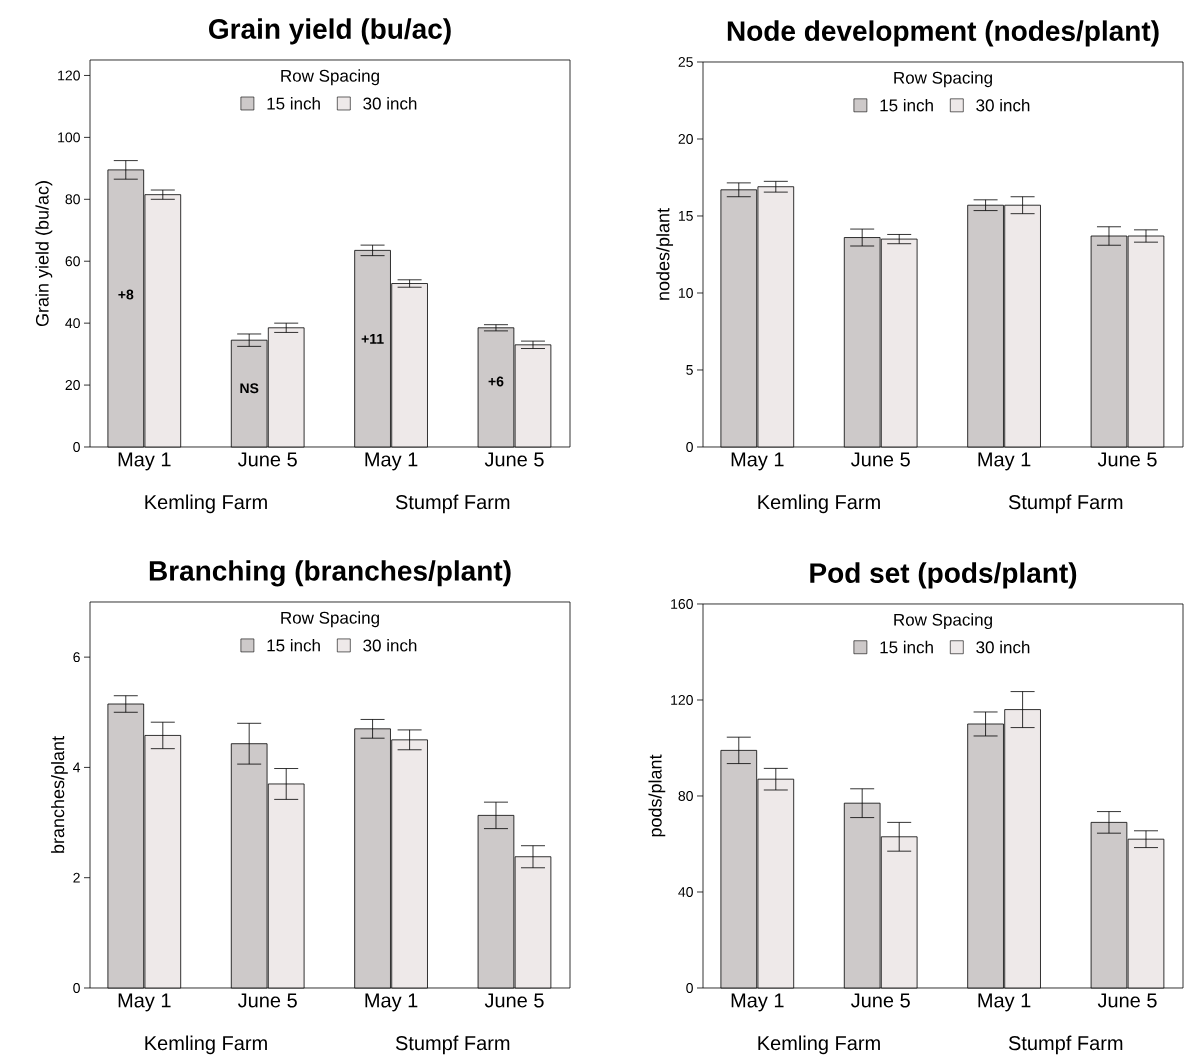  Describe the element at coordinates (76, 657) in the screenshot. I see `y-tick-label: 6` at that location.